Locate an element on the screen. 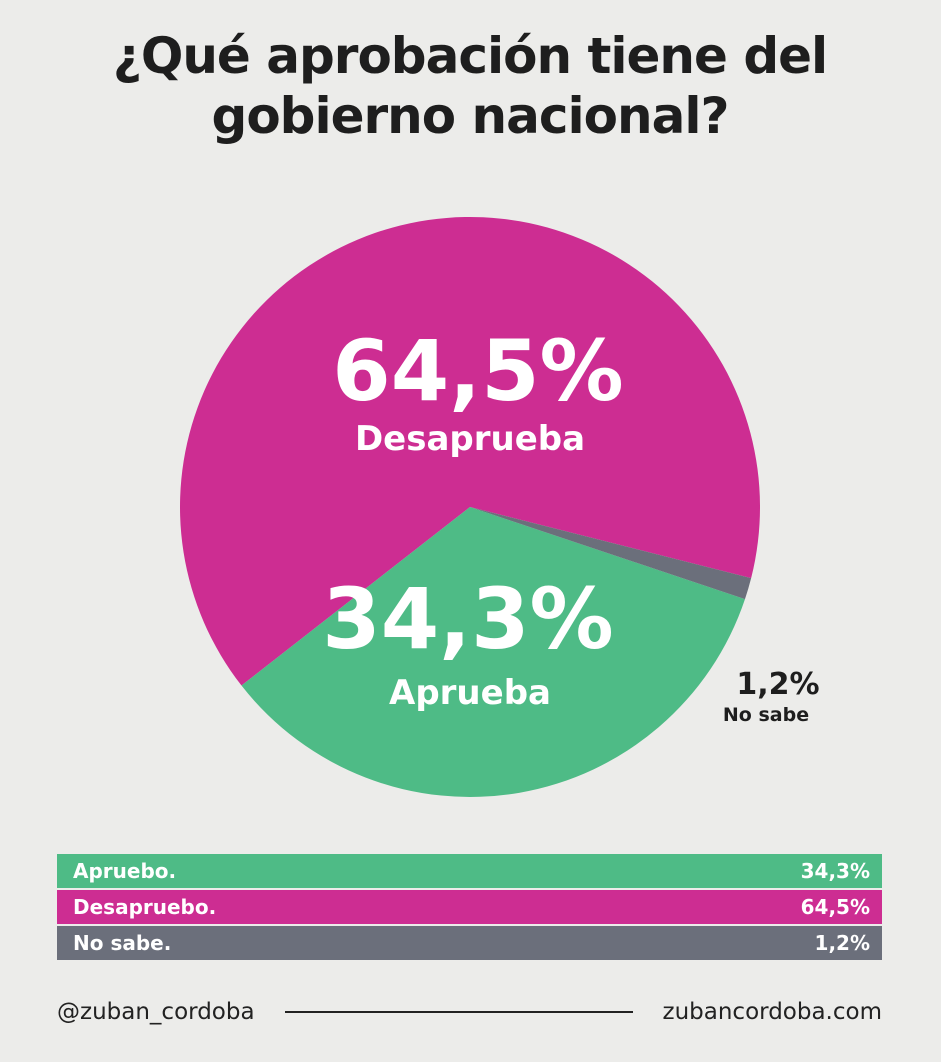 This screenshot has width=941, height=1062. website-link: zubancordoba.com is located at coordinates (772, 1012).